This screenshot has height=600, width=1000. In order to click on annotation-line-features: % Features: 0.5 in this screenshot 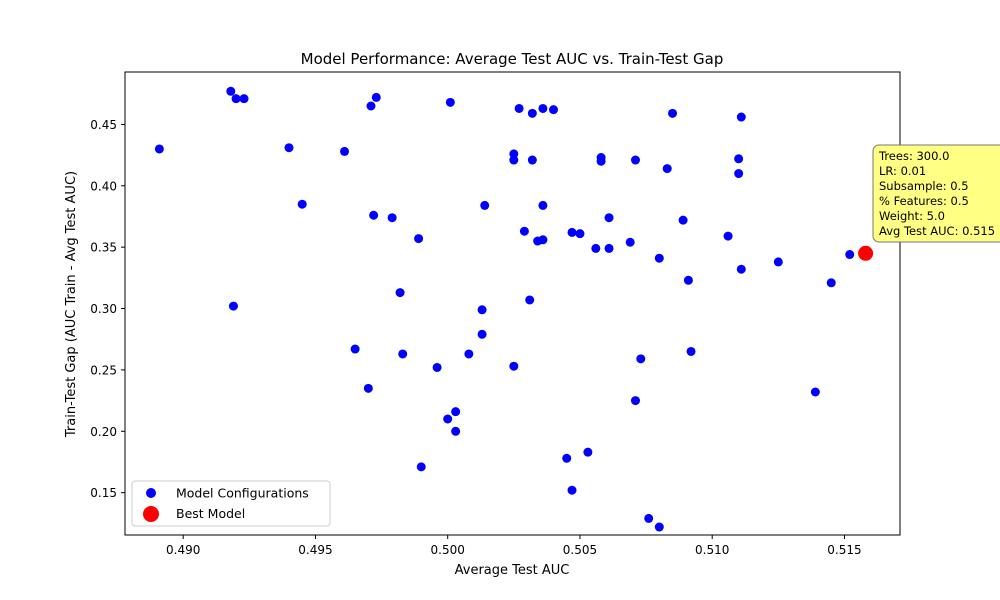, I will do `click(924, 201)`.